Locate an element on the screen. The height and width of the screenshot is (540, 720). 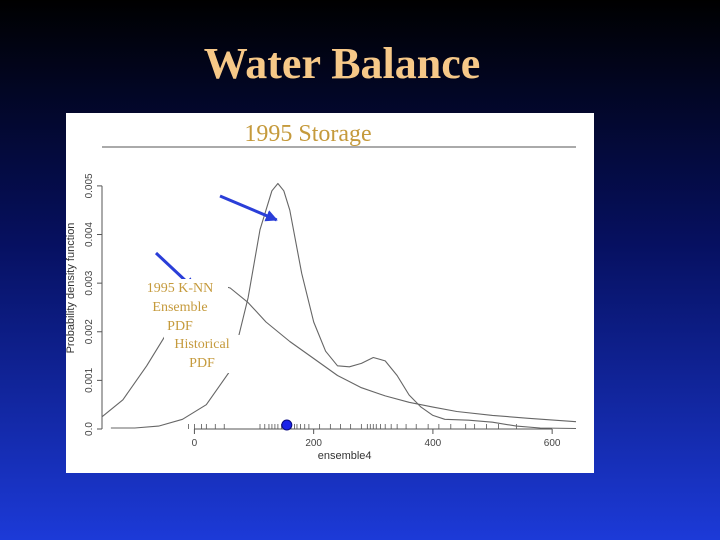
historical-annotation-line-1: Historical is located at coordinates (202, 344).